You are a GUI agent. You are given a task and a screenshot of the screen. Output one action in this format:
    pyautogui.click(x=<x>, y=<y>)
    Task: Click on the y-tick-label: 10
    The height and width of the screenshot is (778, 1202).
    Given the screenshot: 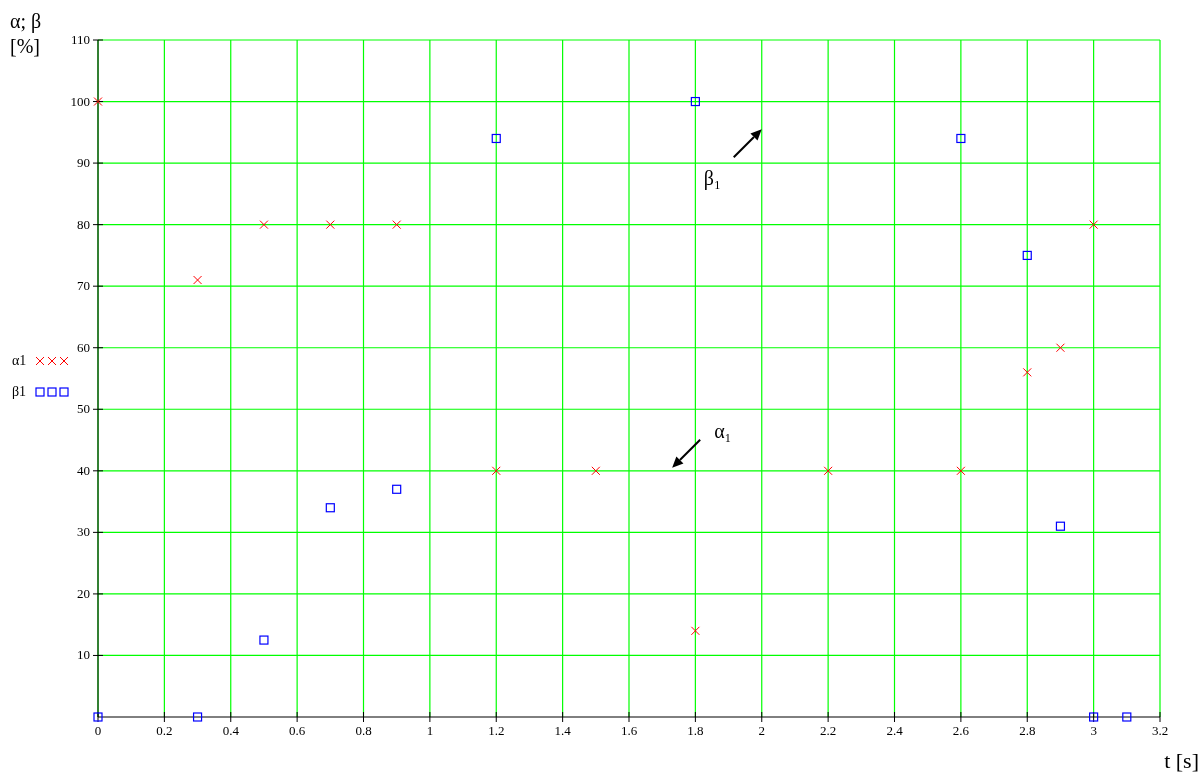 What is the action you would take?
    pyautogui.click(x=83, y=655)
    